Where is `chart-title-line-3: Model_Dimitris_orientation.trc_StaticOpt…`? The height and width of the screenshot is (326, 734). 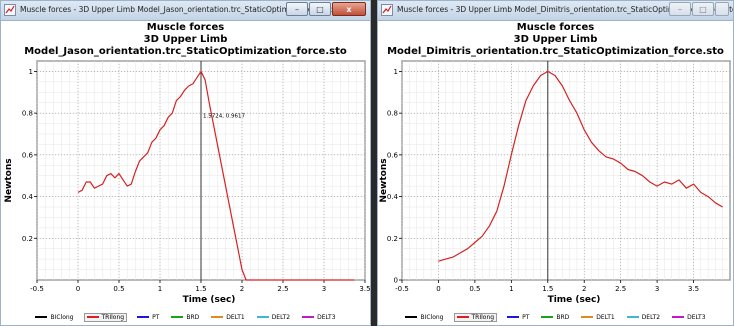
chart-title-line-3: Model_Dimitris_orientation.trc_StaticOpt… is located at coordinates (555, 51).